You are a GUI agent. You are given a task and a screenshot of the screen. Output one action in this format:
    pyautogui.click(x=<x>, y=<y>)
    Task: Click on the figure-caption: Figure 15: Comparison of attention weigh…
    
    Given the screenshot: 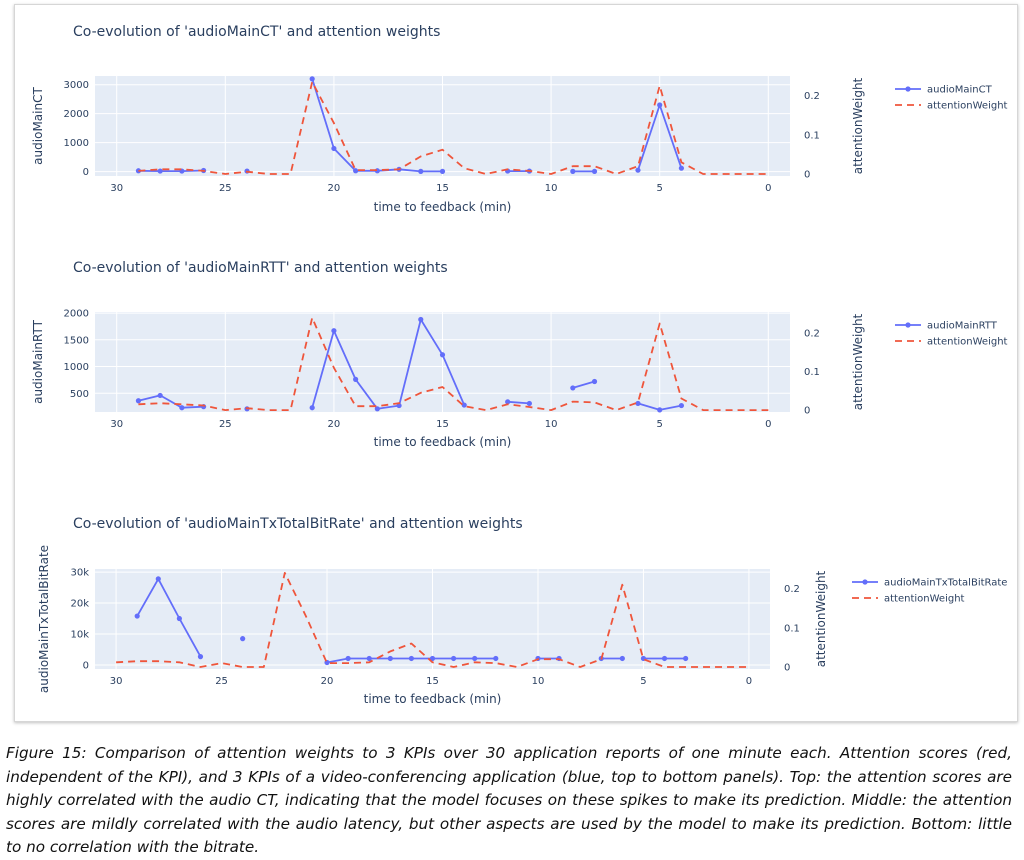 What is the action you would take?
    pyautogui.click(x=509, y=800)
    